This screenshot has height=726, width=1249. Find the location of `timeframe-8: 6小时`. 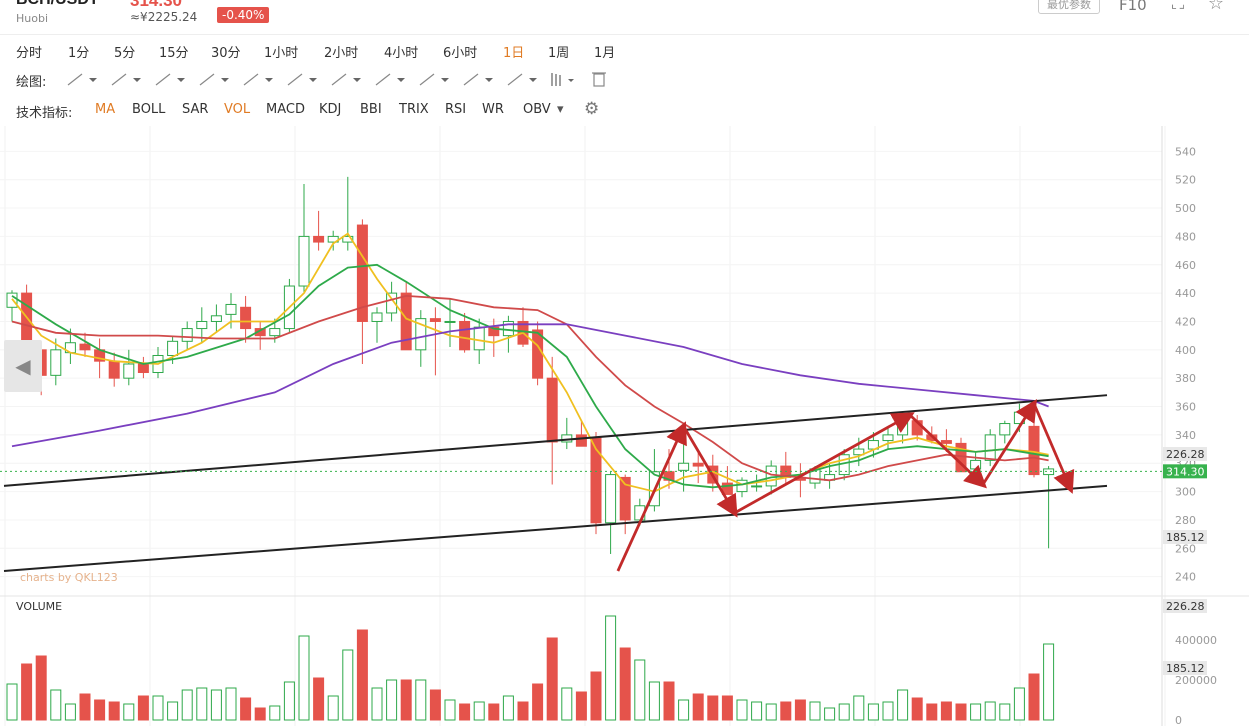

timeframe-8: 6小时 is located at coordinates (460, 53).